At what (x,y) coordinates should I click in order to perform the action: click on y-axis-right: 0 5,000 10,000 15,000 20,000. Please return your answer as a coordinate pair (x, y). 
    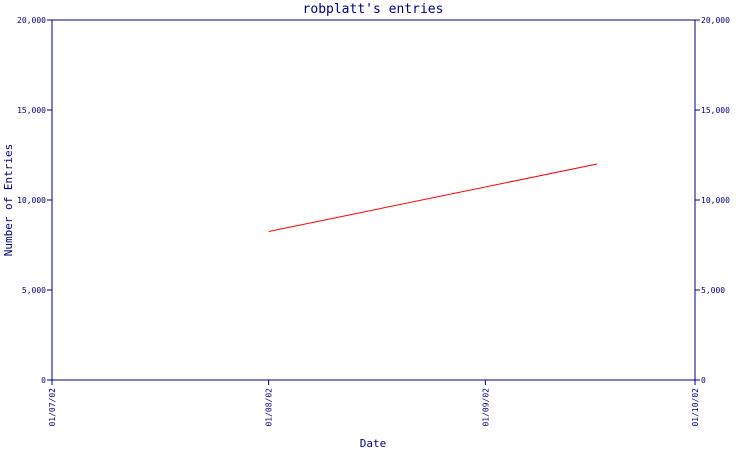
    Looking at the image, I should click on (712, 200).